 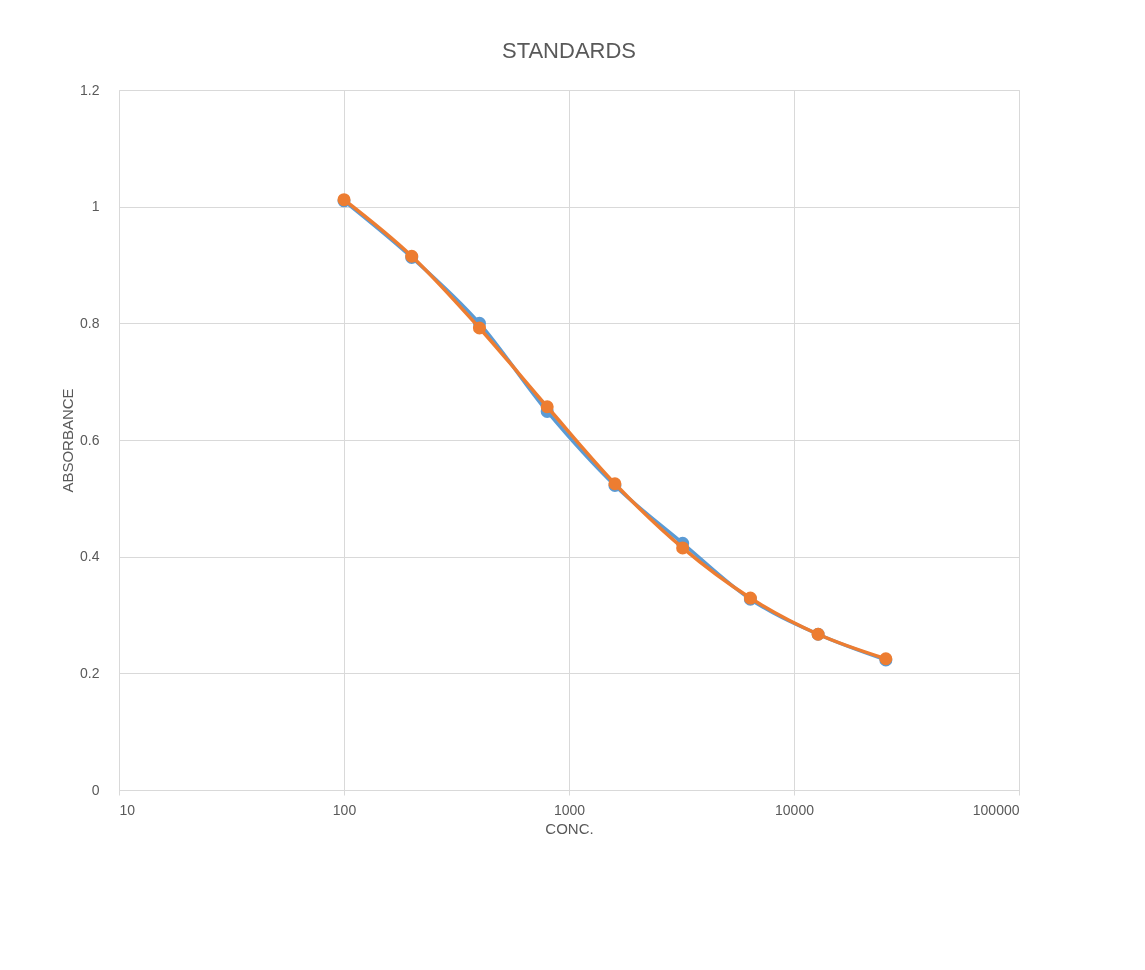 What do you see at coordinates (90, 556) in the screenshot?
I see `y-tick-label: 0.4` at bounding box center [90, 556].